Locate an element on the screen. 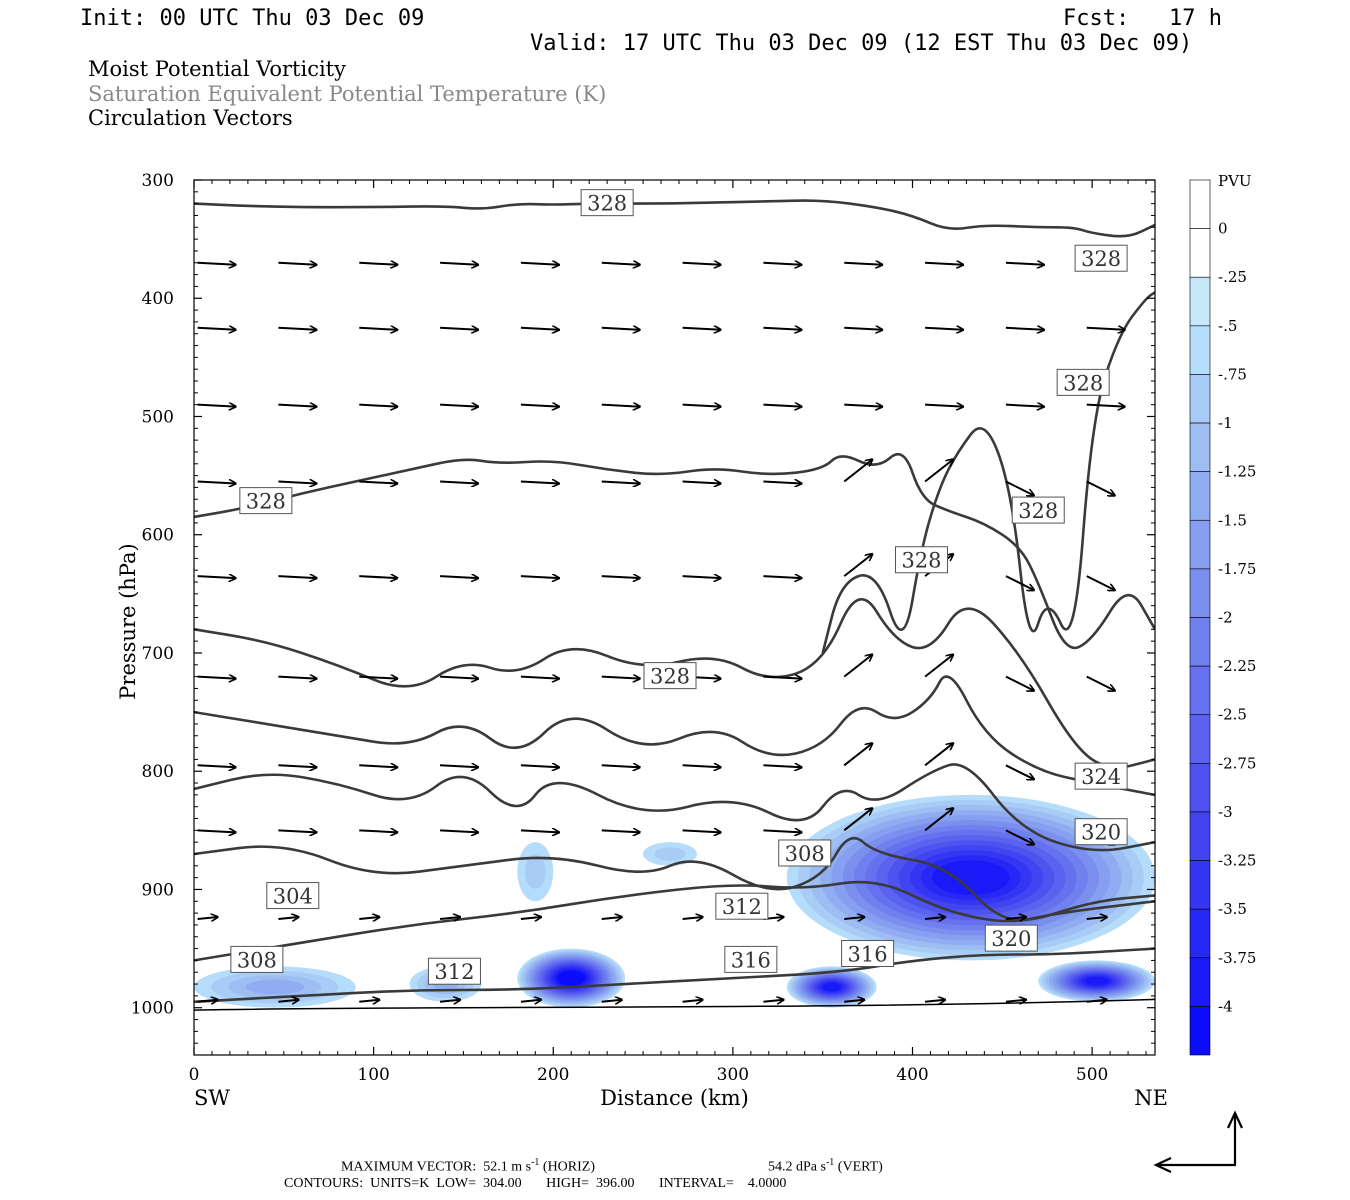 This screenshot has height=1200, width=1350. colorbar-tick-7: -1.75 is located at coordinates (1237, 569).